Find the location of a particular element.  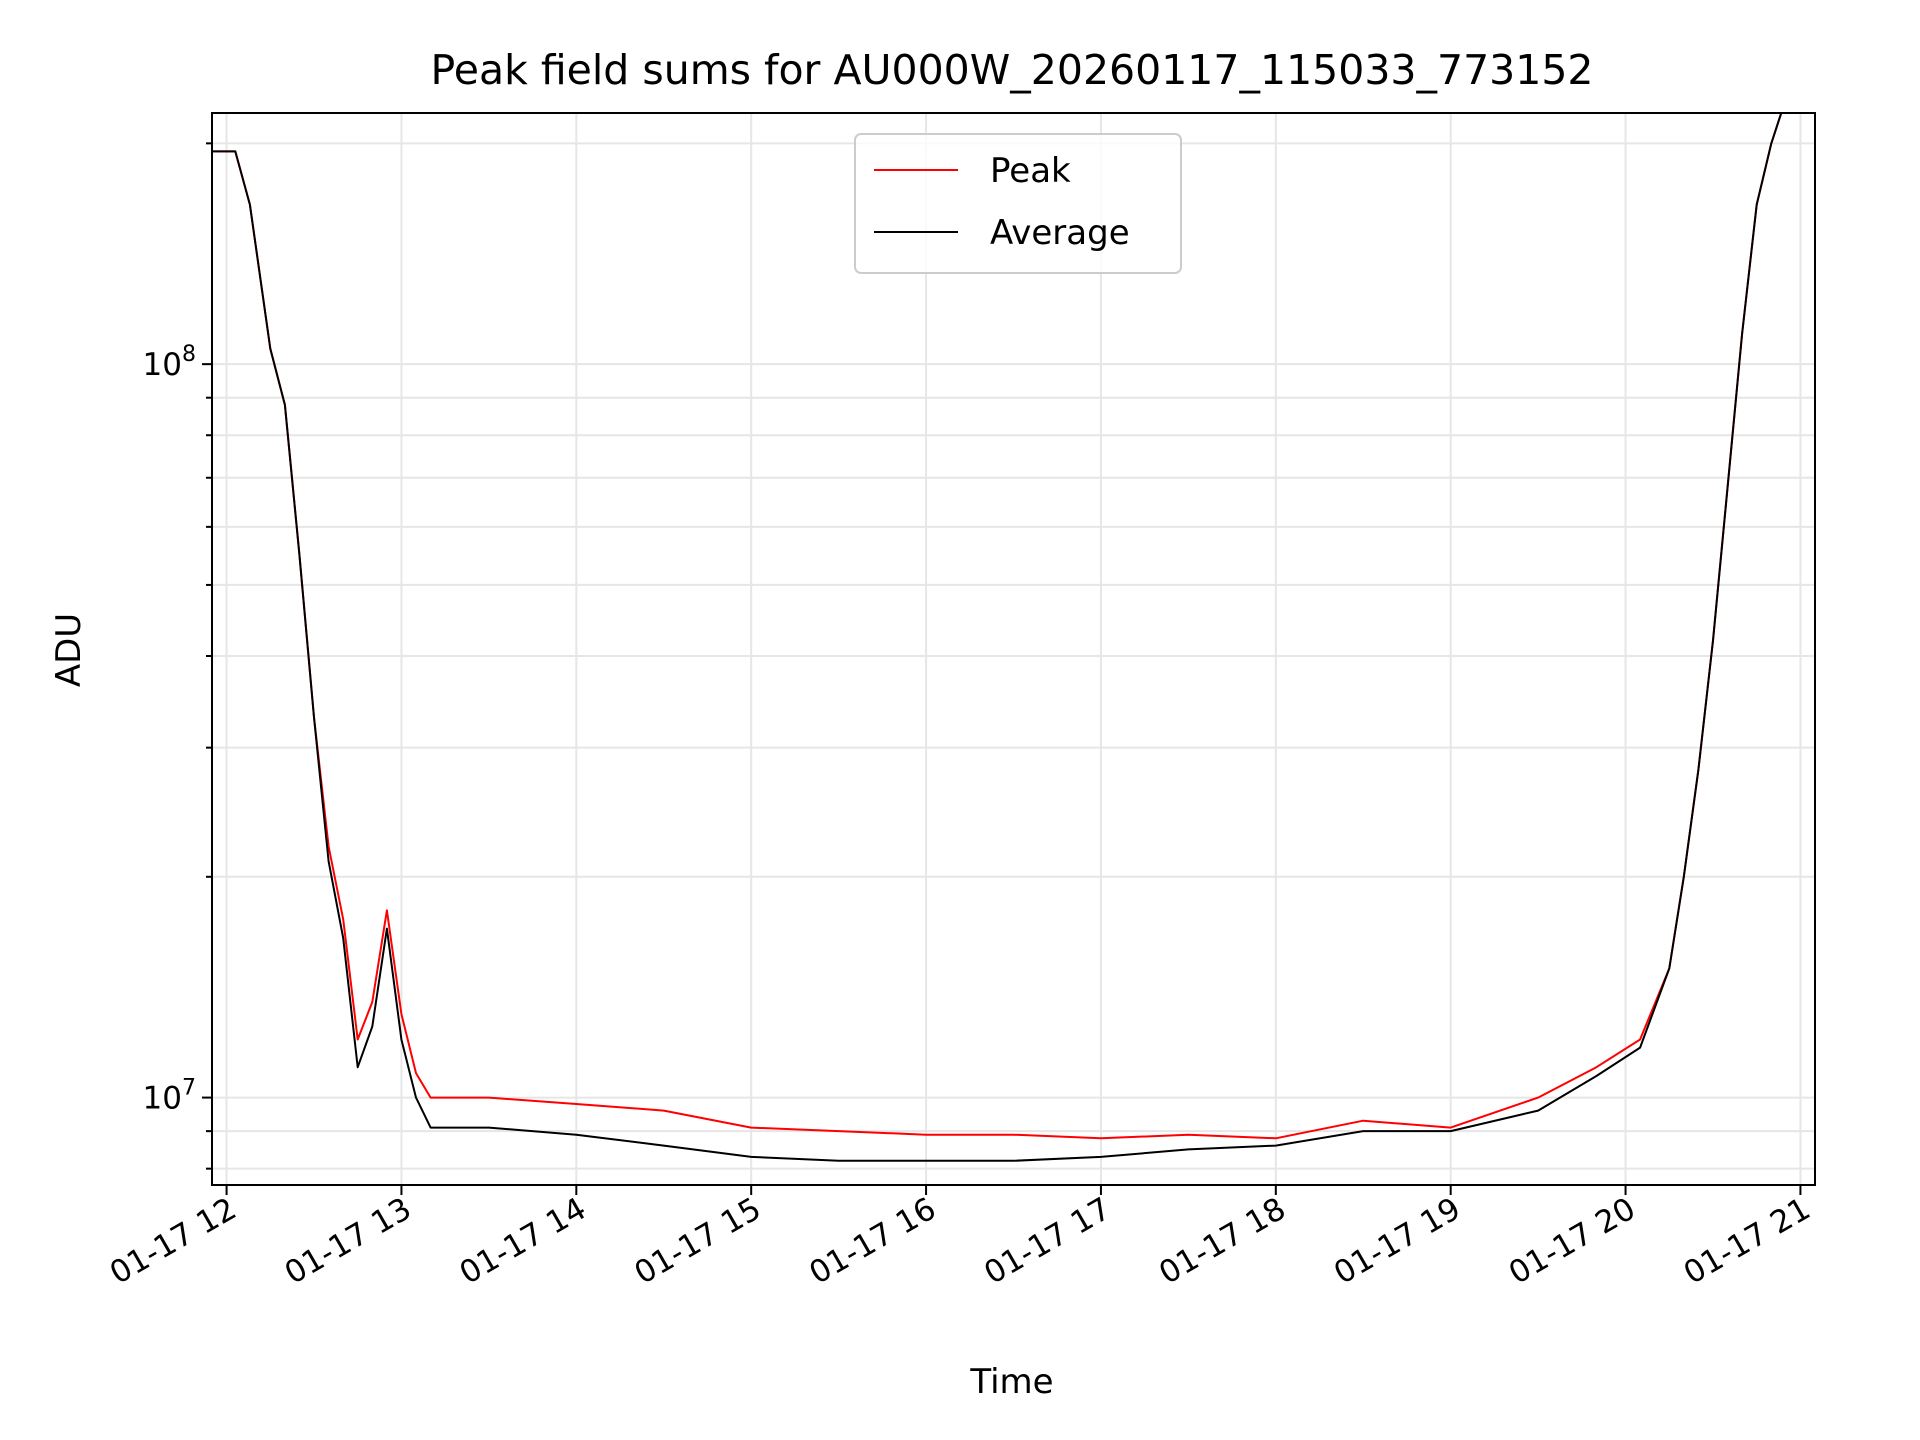

y-tick-label: 10⁷ is located at coordinates (169, 1096).